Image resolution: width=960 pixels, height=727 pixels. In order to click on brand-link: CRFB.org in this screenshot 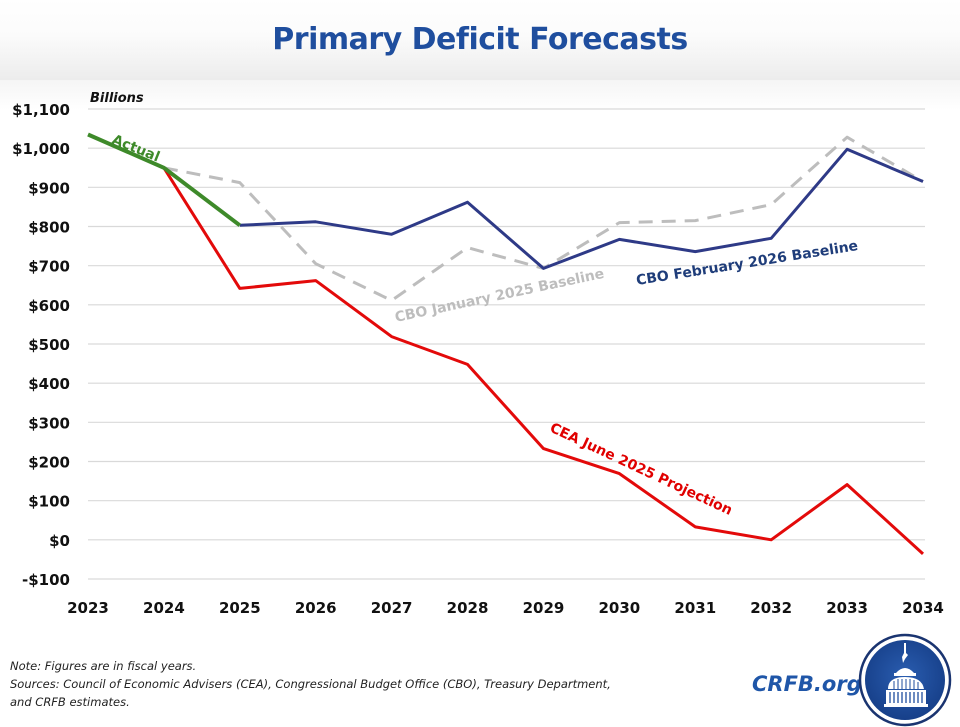, I will do `click(807, 684)`.